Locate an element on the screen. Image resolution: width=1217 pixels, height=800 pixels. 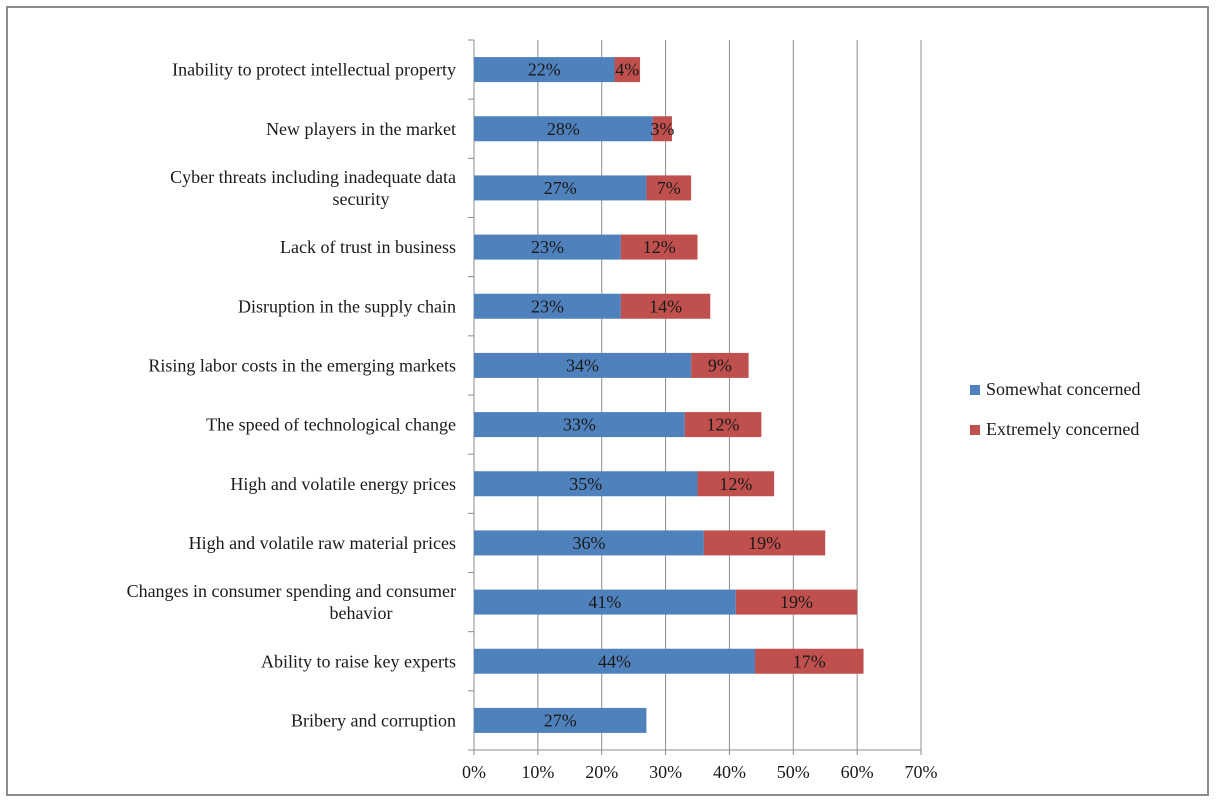
category-label: Lack of trust in business is located at coordinates (368, 247).